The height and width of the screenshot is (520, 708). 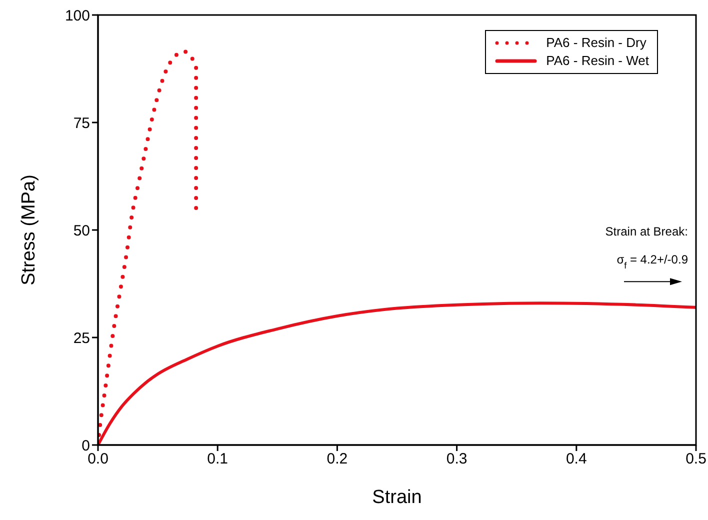 I want to click on y-axis-title: Stress (MPa), so click(x=29, y=230).